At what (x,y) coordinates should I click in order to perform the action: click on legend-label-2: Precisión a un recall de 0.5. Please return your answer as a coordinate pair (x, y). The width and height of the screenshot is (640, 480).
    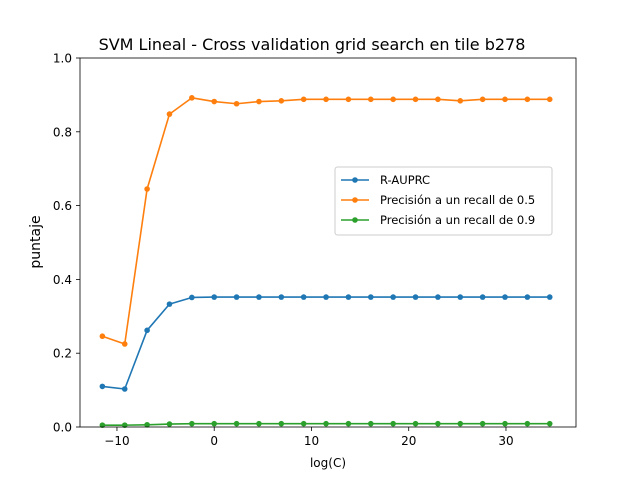
    Looking at the image, I should click on (457, 200).